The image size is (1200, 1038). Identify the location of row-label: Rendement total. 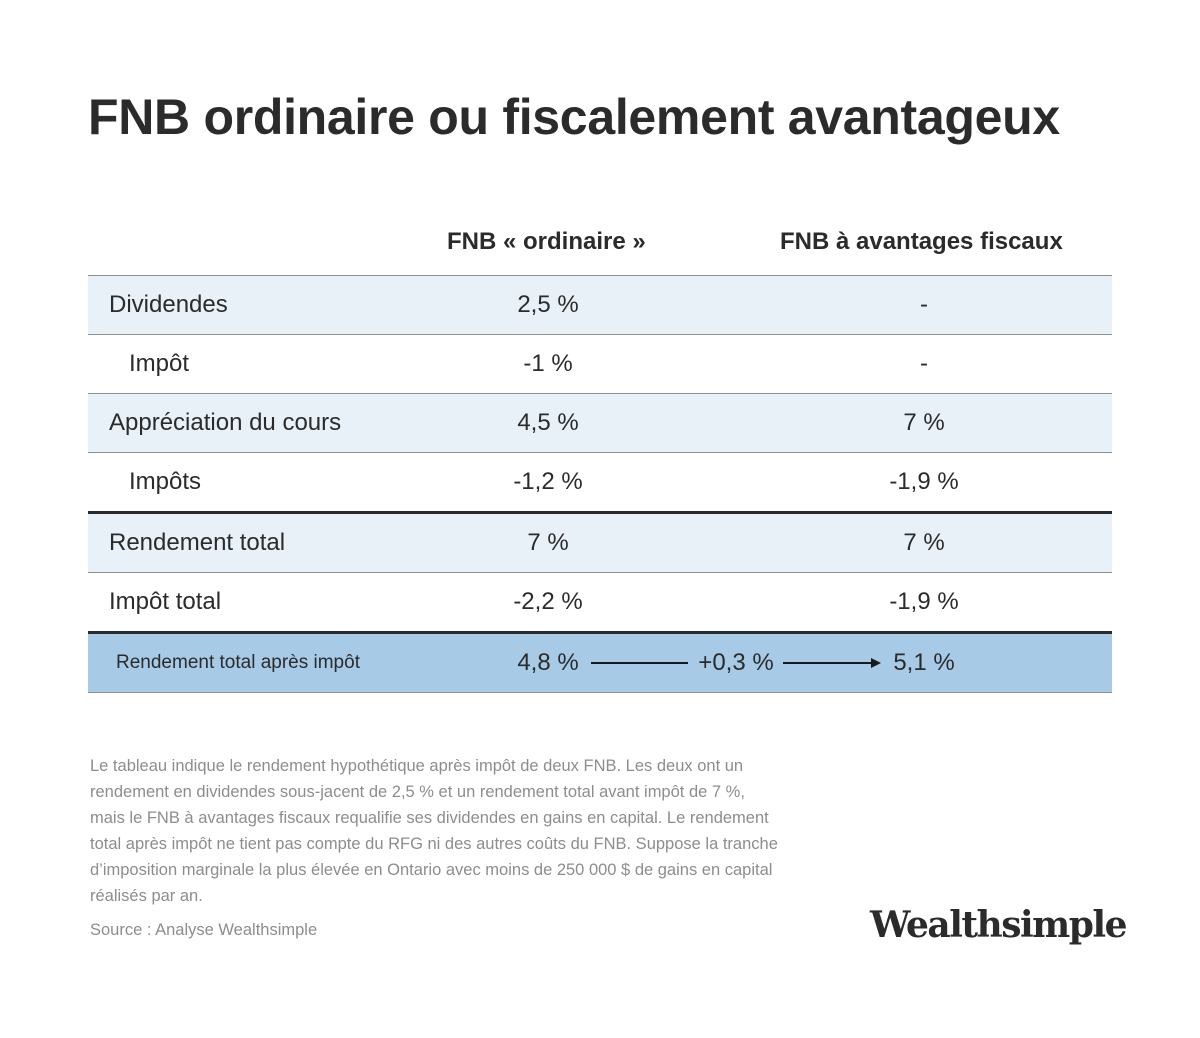
(197, 542).